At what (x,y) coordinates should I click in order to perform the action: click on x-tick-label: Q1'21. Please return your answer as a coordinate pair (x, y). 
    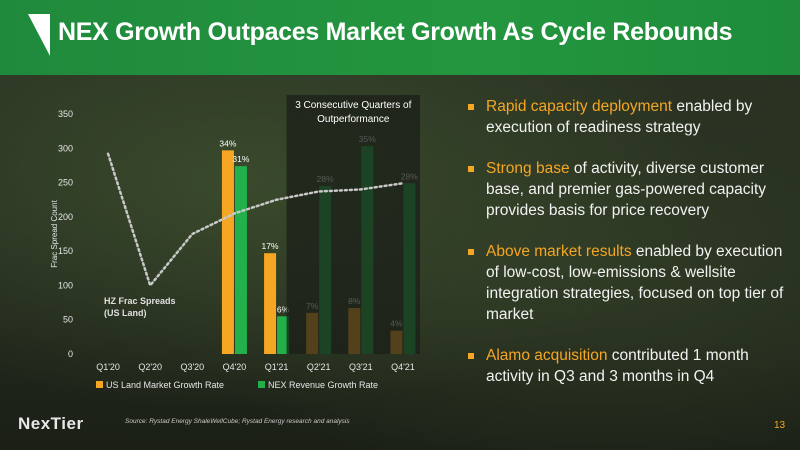
    Looking at the image, I should click on (277, 367).